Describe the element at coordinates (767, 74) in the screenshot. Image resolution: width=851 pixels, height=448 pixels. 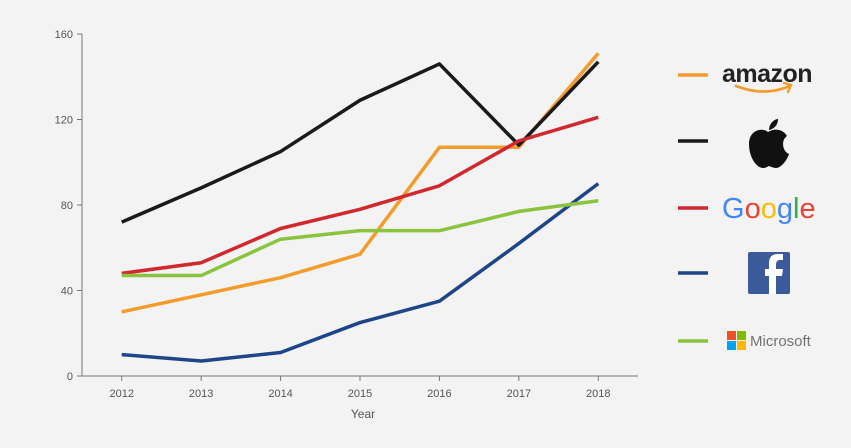
I see `legend-label: amazon` at that location.